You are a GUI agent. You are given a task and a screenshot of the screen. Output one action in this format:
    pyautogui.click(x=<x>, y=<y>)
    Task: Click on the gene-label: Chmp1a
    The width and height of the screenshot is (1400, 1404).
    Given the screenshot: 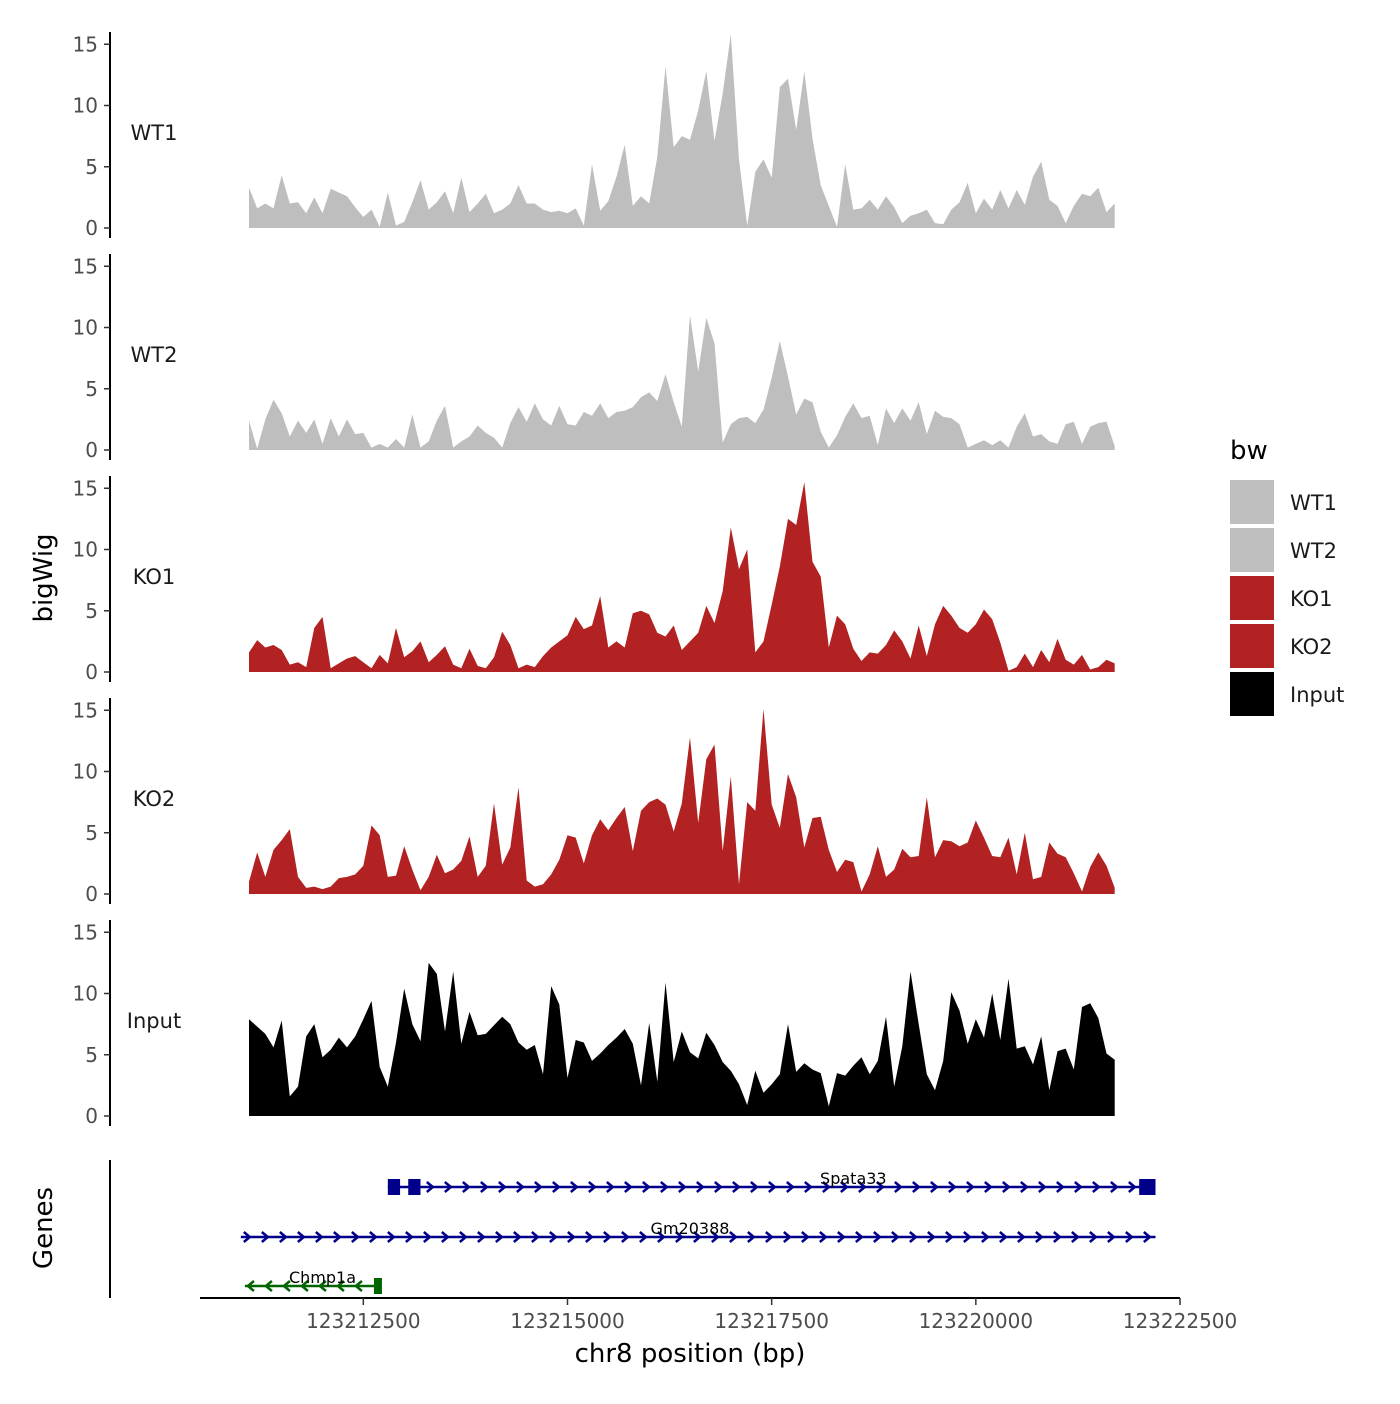 What is the action you would take?
    pyautogui.click(x=322, y=1277)
    